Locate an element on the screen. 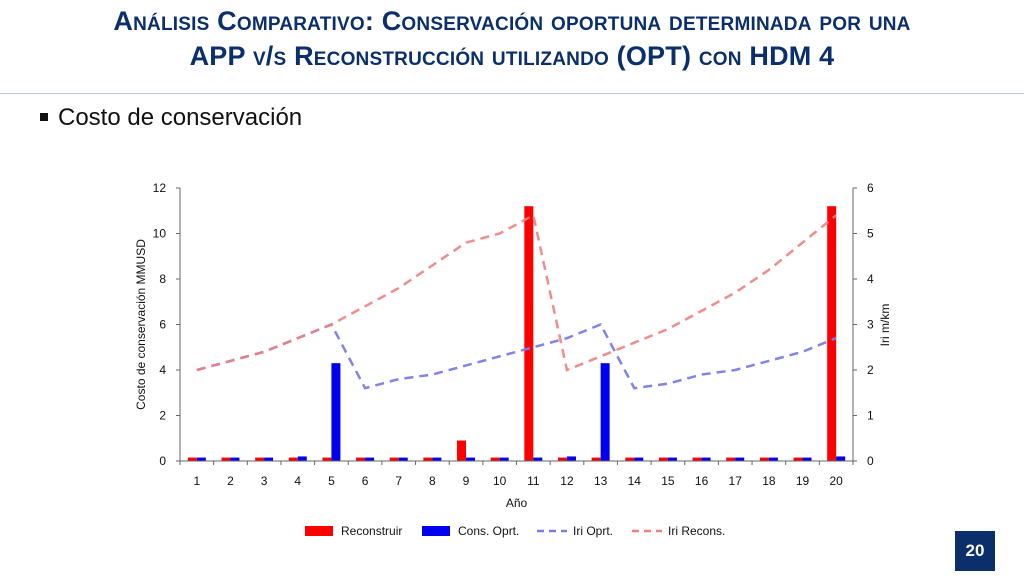 Image resolution: width=1024 pixels, height=576 pixels. y2-tick-label-4: 4 is located at coordinates (870, 279).